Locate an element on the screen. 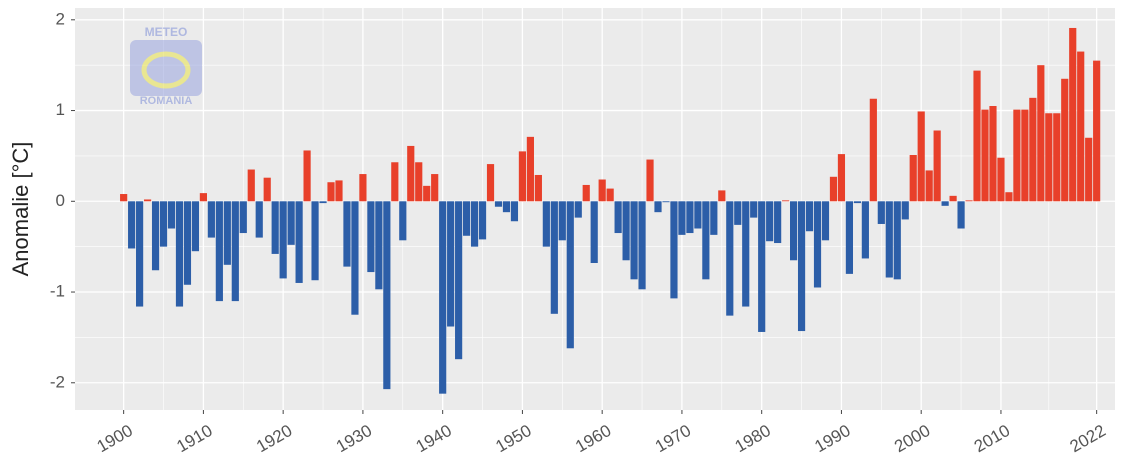 The image size is (1145, 468). x-tick-label: 1940 is located at coordinates (434, 438).